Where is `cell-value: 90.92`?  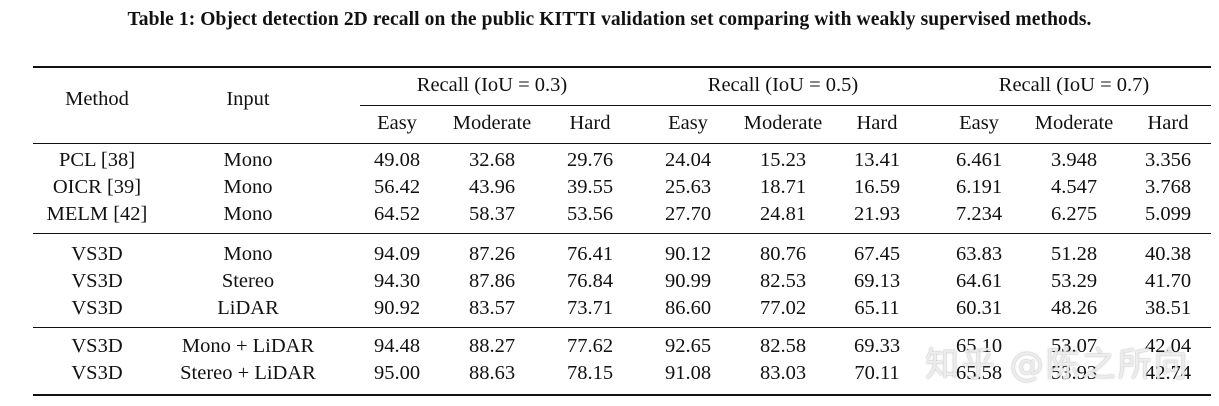 cell-value: 90.92 is located at coordinates (397, 308).